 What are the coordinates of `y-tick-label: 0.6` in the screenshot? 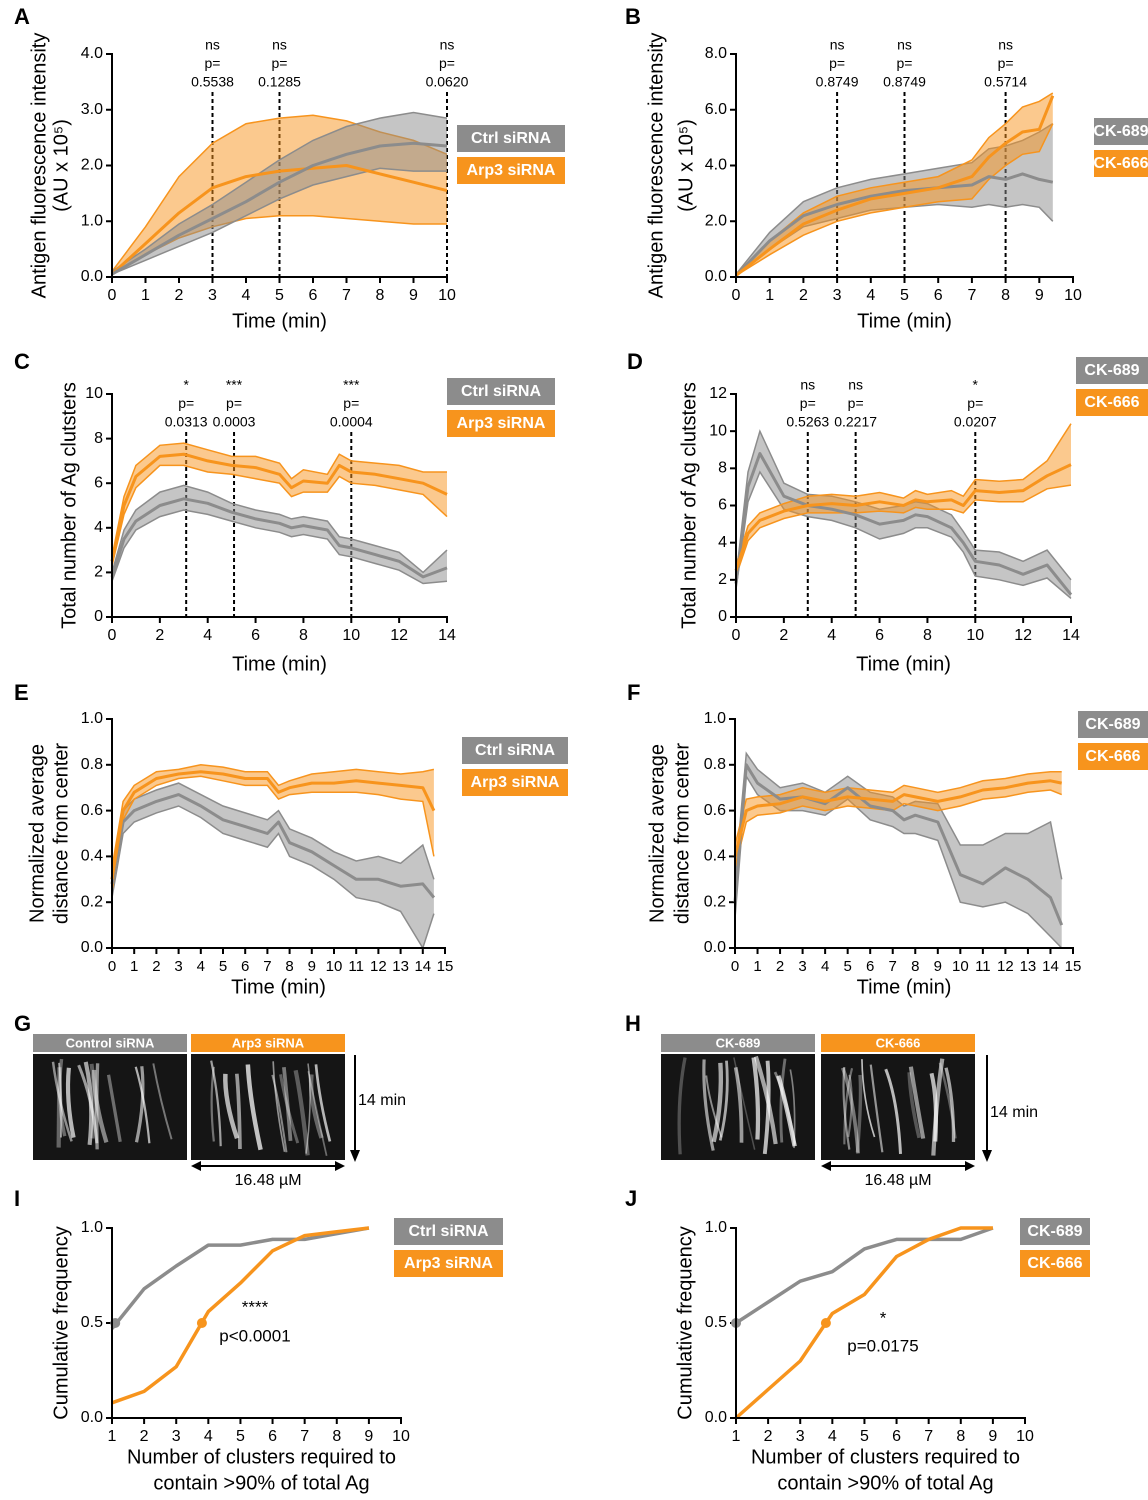 It's located at (715, 810).